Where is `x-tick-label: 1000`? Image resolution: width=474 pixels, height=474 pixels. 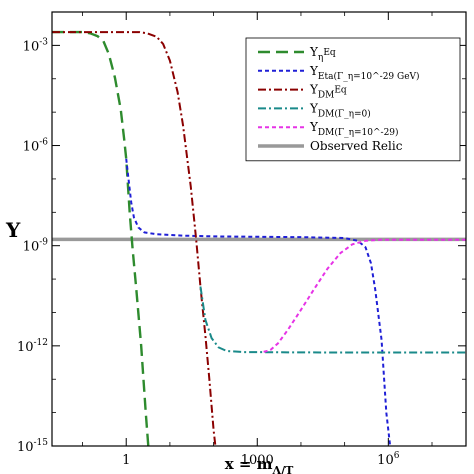
x-tick-label: 1000 is located at coordinates (257, 460).